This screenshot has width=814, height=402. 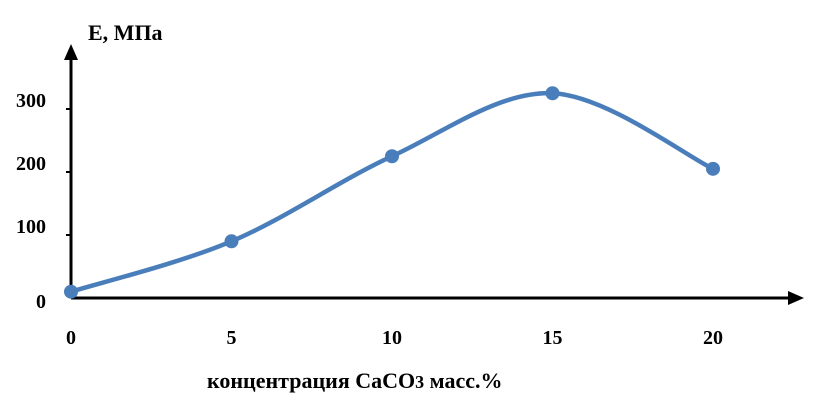 I want to click on x-tick-label: 0, so click(x=71, y=338).